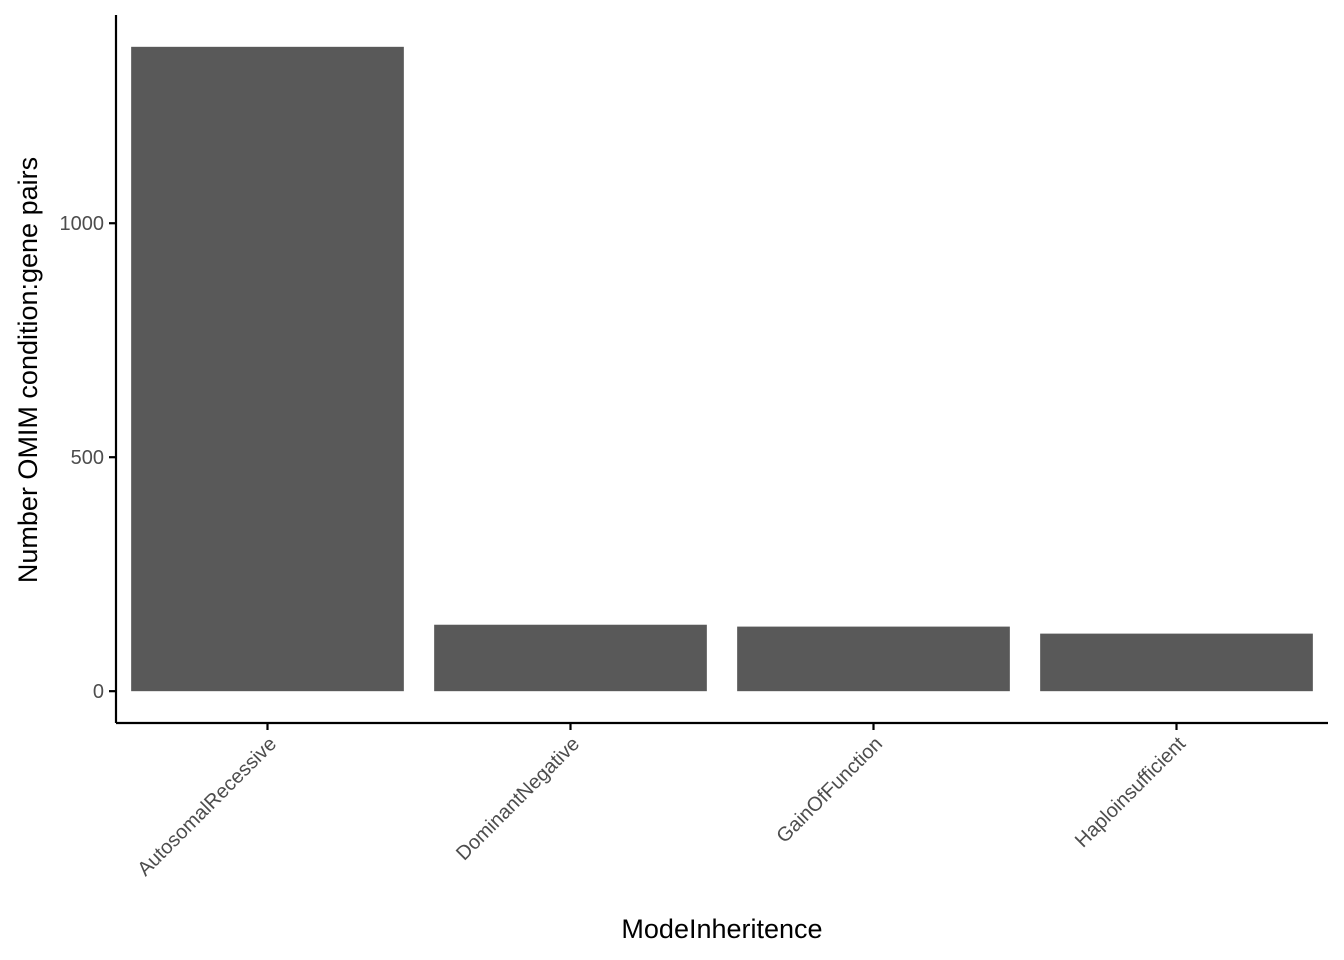  What do you see at coordinates (82, 224) in the screenshot?
I see `y-tick-label: 1000` at bounding box center [82, 224].